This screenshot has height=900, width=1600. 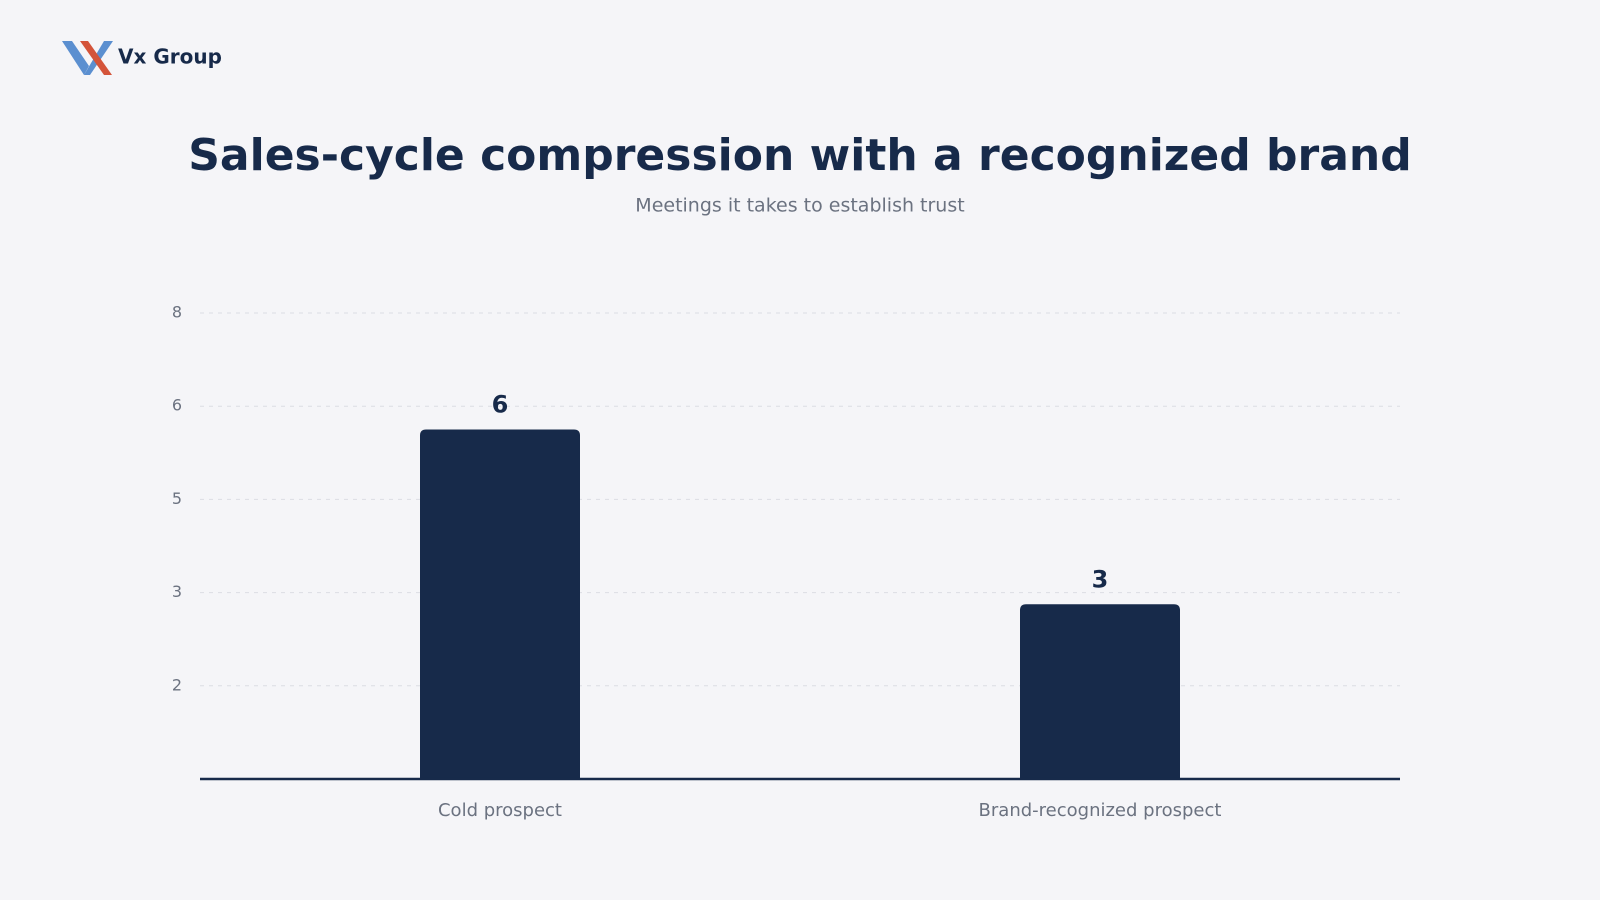 I want to click on logo: Vx Group, so click(x=142, y=58).